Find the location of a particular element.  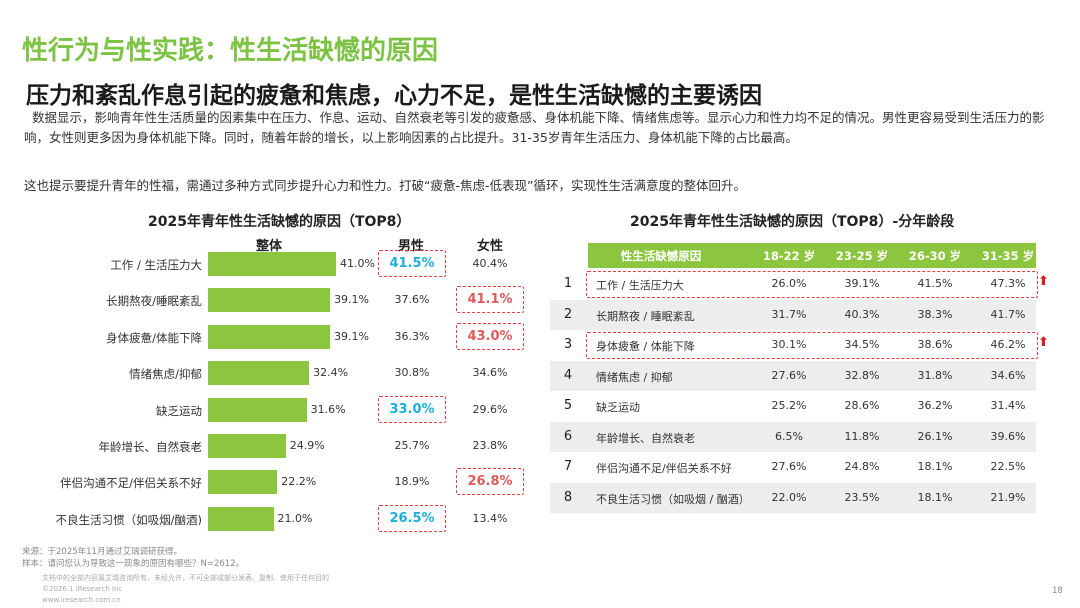

col-header-female: 女性 is located at coordinates (490, 246).